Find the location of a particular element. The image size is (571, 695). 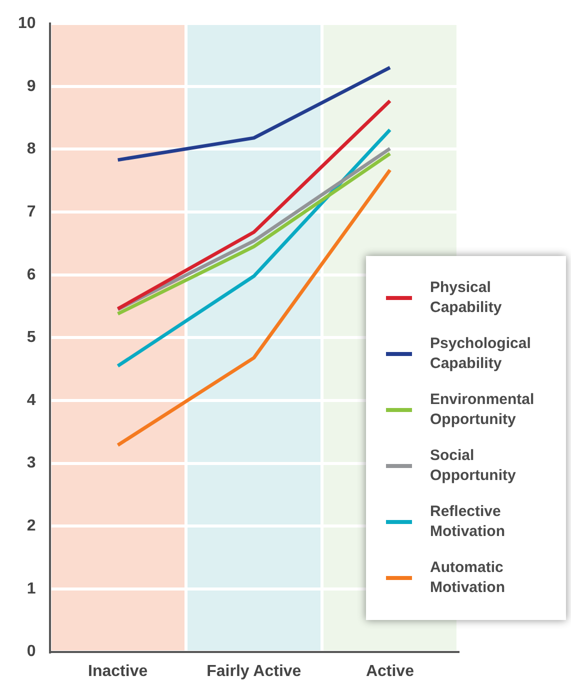

y-tick-label: 6 is located at coordinates (31, 275).